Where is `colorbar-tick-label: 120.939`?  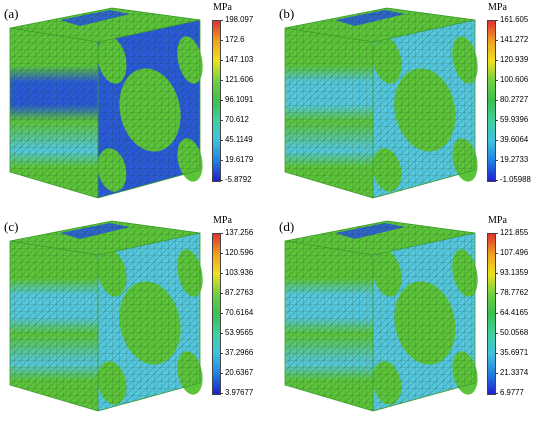
colorbar-tick-label: 120.939 is located at coordinates (514, 59).